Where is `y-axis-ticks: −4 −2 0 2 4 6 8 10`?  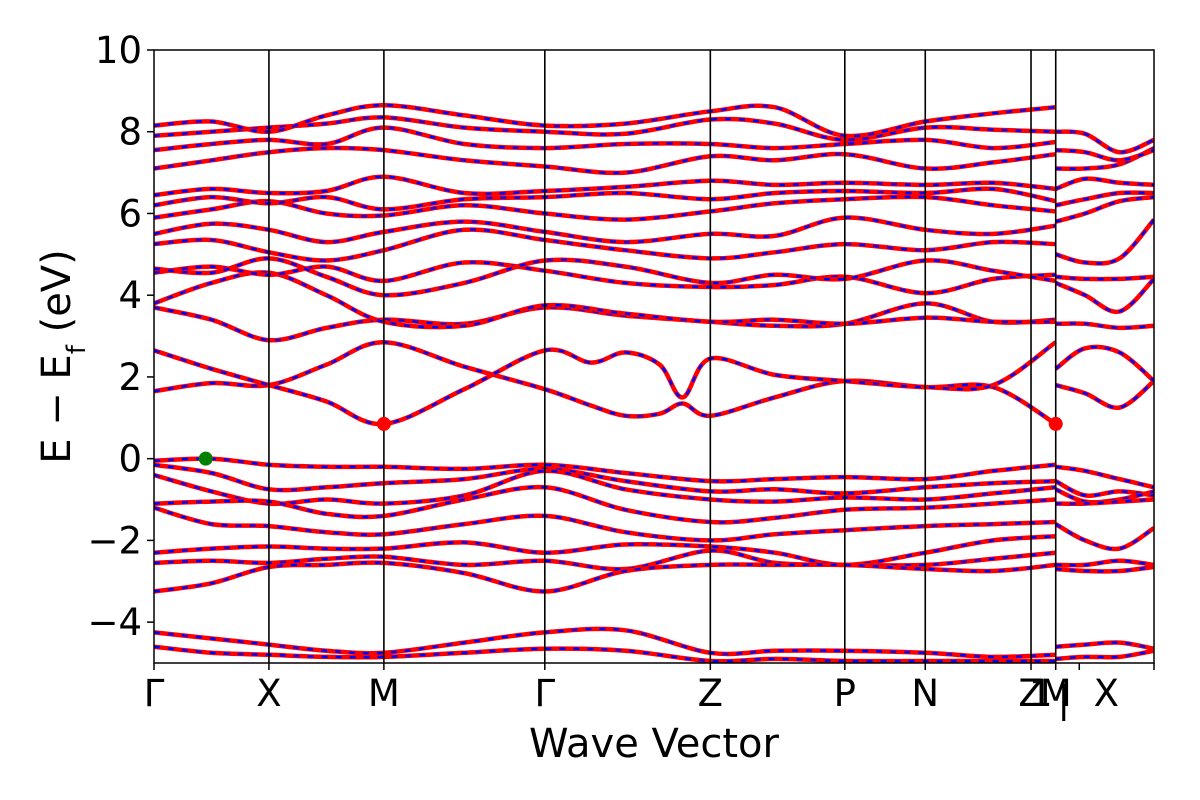
y-axis-ticks: −4 −2 0 2 4 6 8 10 is located at coordinates (120, 336).